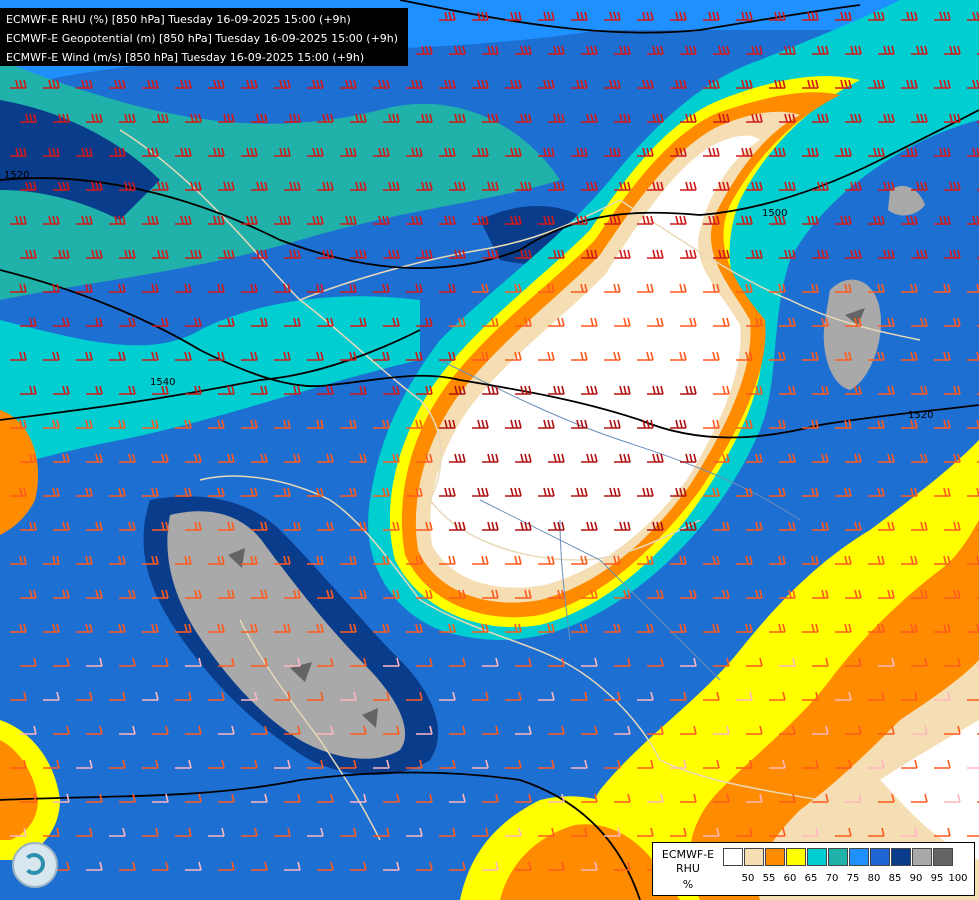 This screenshot has width=979, height=900. Describe the element at coordinates (920, 415) in the screenshot. I see `contour-label-1520-east: 1520` at that location.